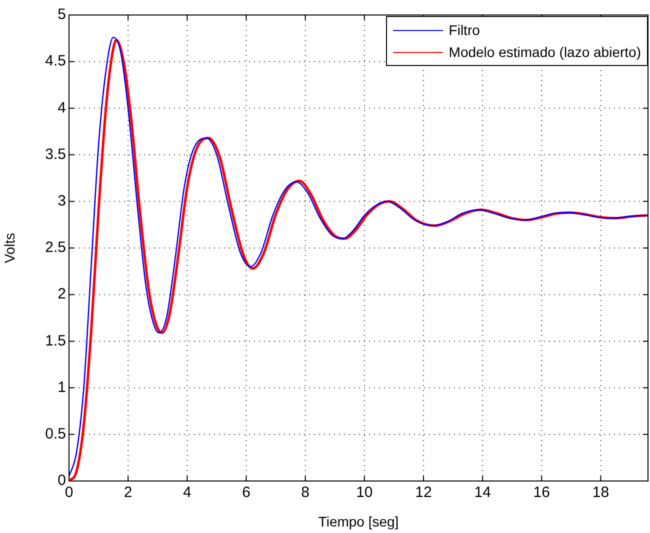  What do you see at coordinates (246, 493) in the screenshot?
I see `x-tick-label: 6` at bounding box center [246, 493].